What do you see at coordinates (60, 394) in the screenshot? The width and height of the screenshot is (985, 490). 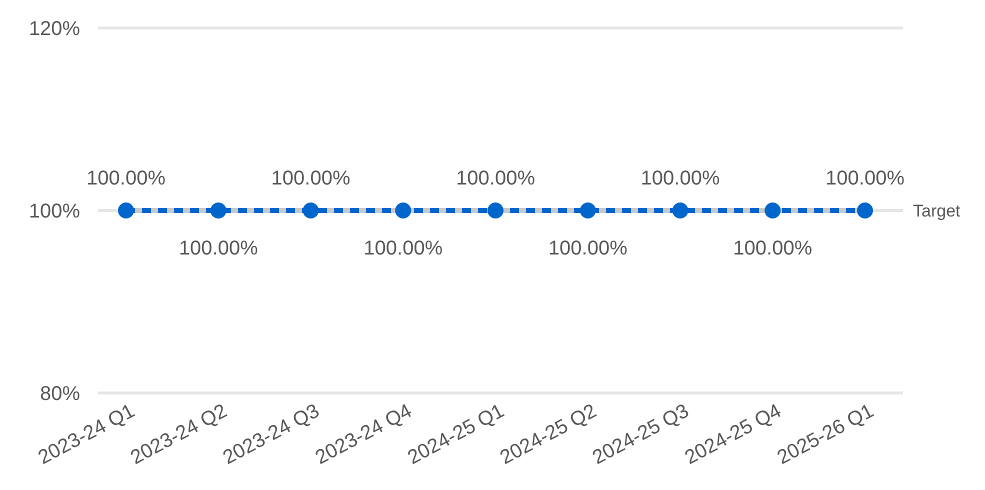 I see `y-tick-label: 80%` at bounding box center [60, 394].